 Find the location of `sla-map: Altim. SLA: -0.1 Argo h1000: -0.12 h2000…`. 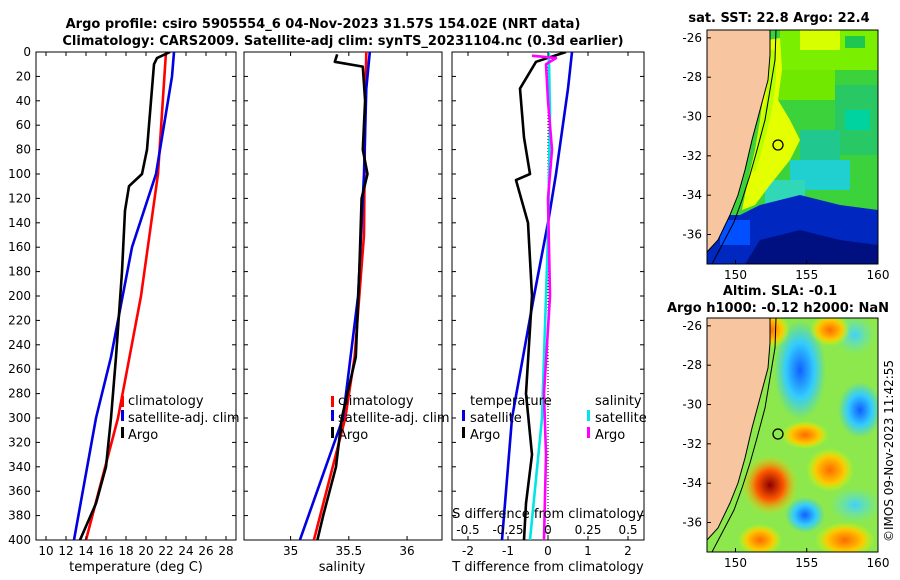

sla-map: Altim. SLA: -0.1 Argo h1000: -0.12 h2000… is located at coordinates (778, 427).